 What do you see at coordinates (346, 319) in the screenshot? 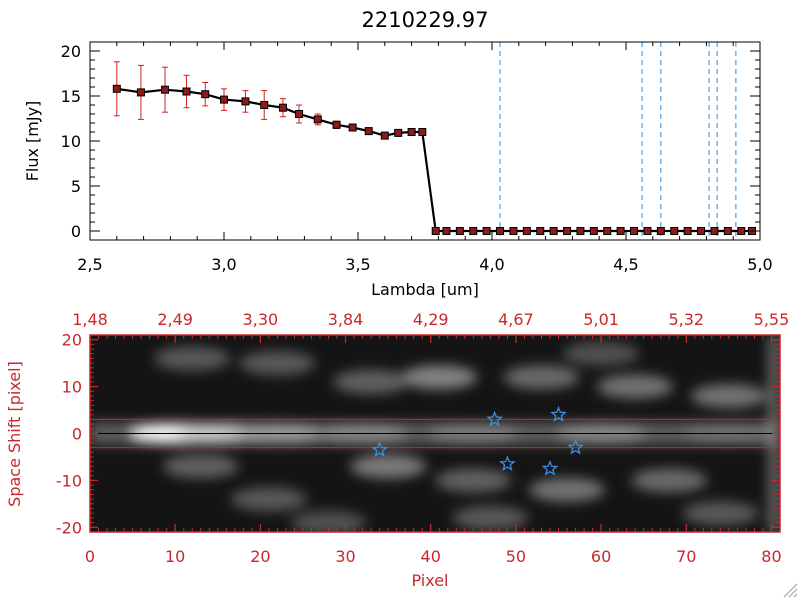
I see `top-tick-label: 3,84` at bounding box center [346, 319].